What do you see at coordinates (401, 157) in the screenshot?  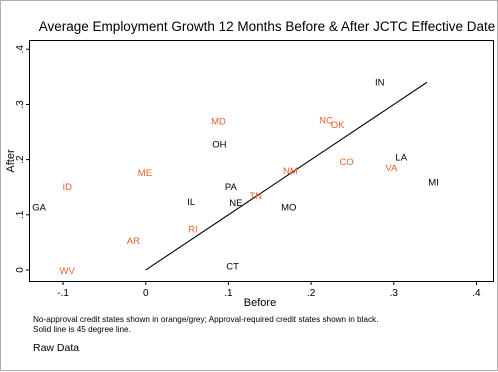 I see `state-point-la: LA` at bounding box center [401, 157].